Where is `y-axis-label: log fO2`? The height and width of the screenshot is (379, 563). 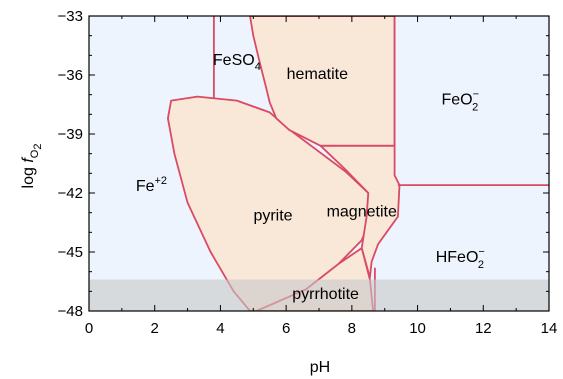
y-axis-label: log fO2 is located at coordinates (32, 166).